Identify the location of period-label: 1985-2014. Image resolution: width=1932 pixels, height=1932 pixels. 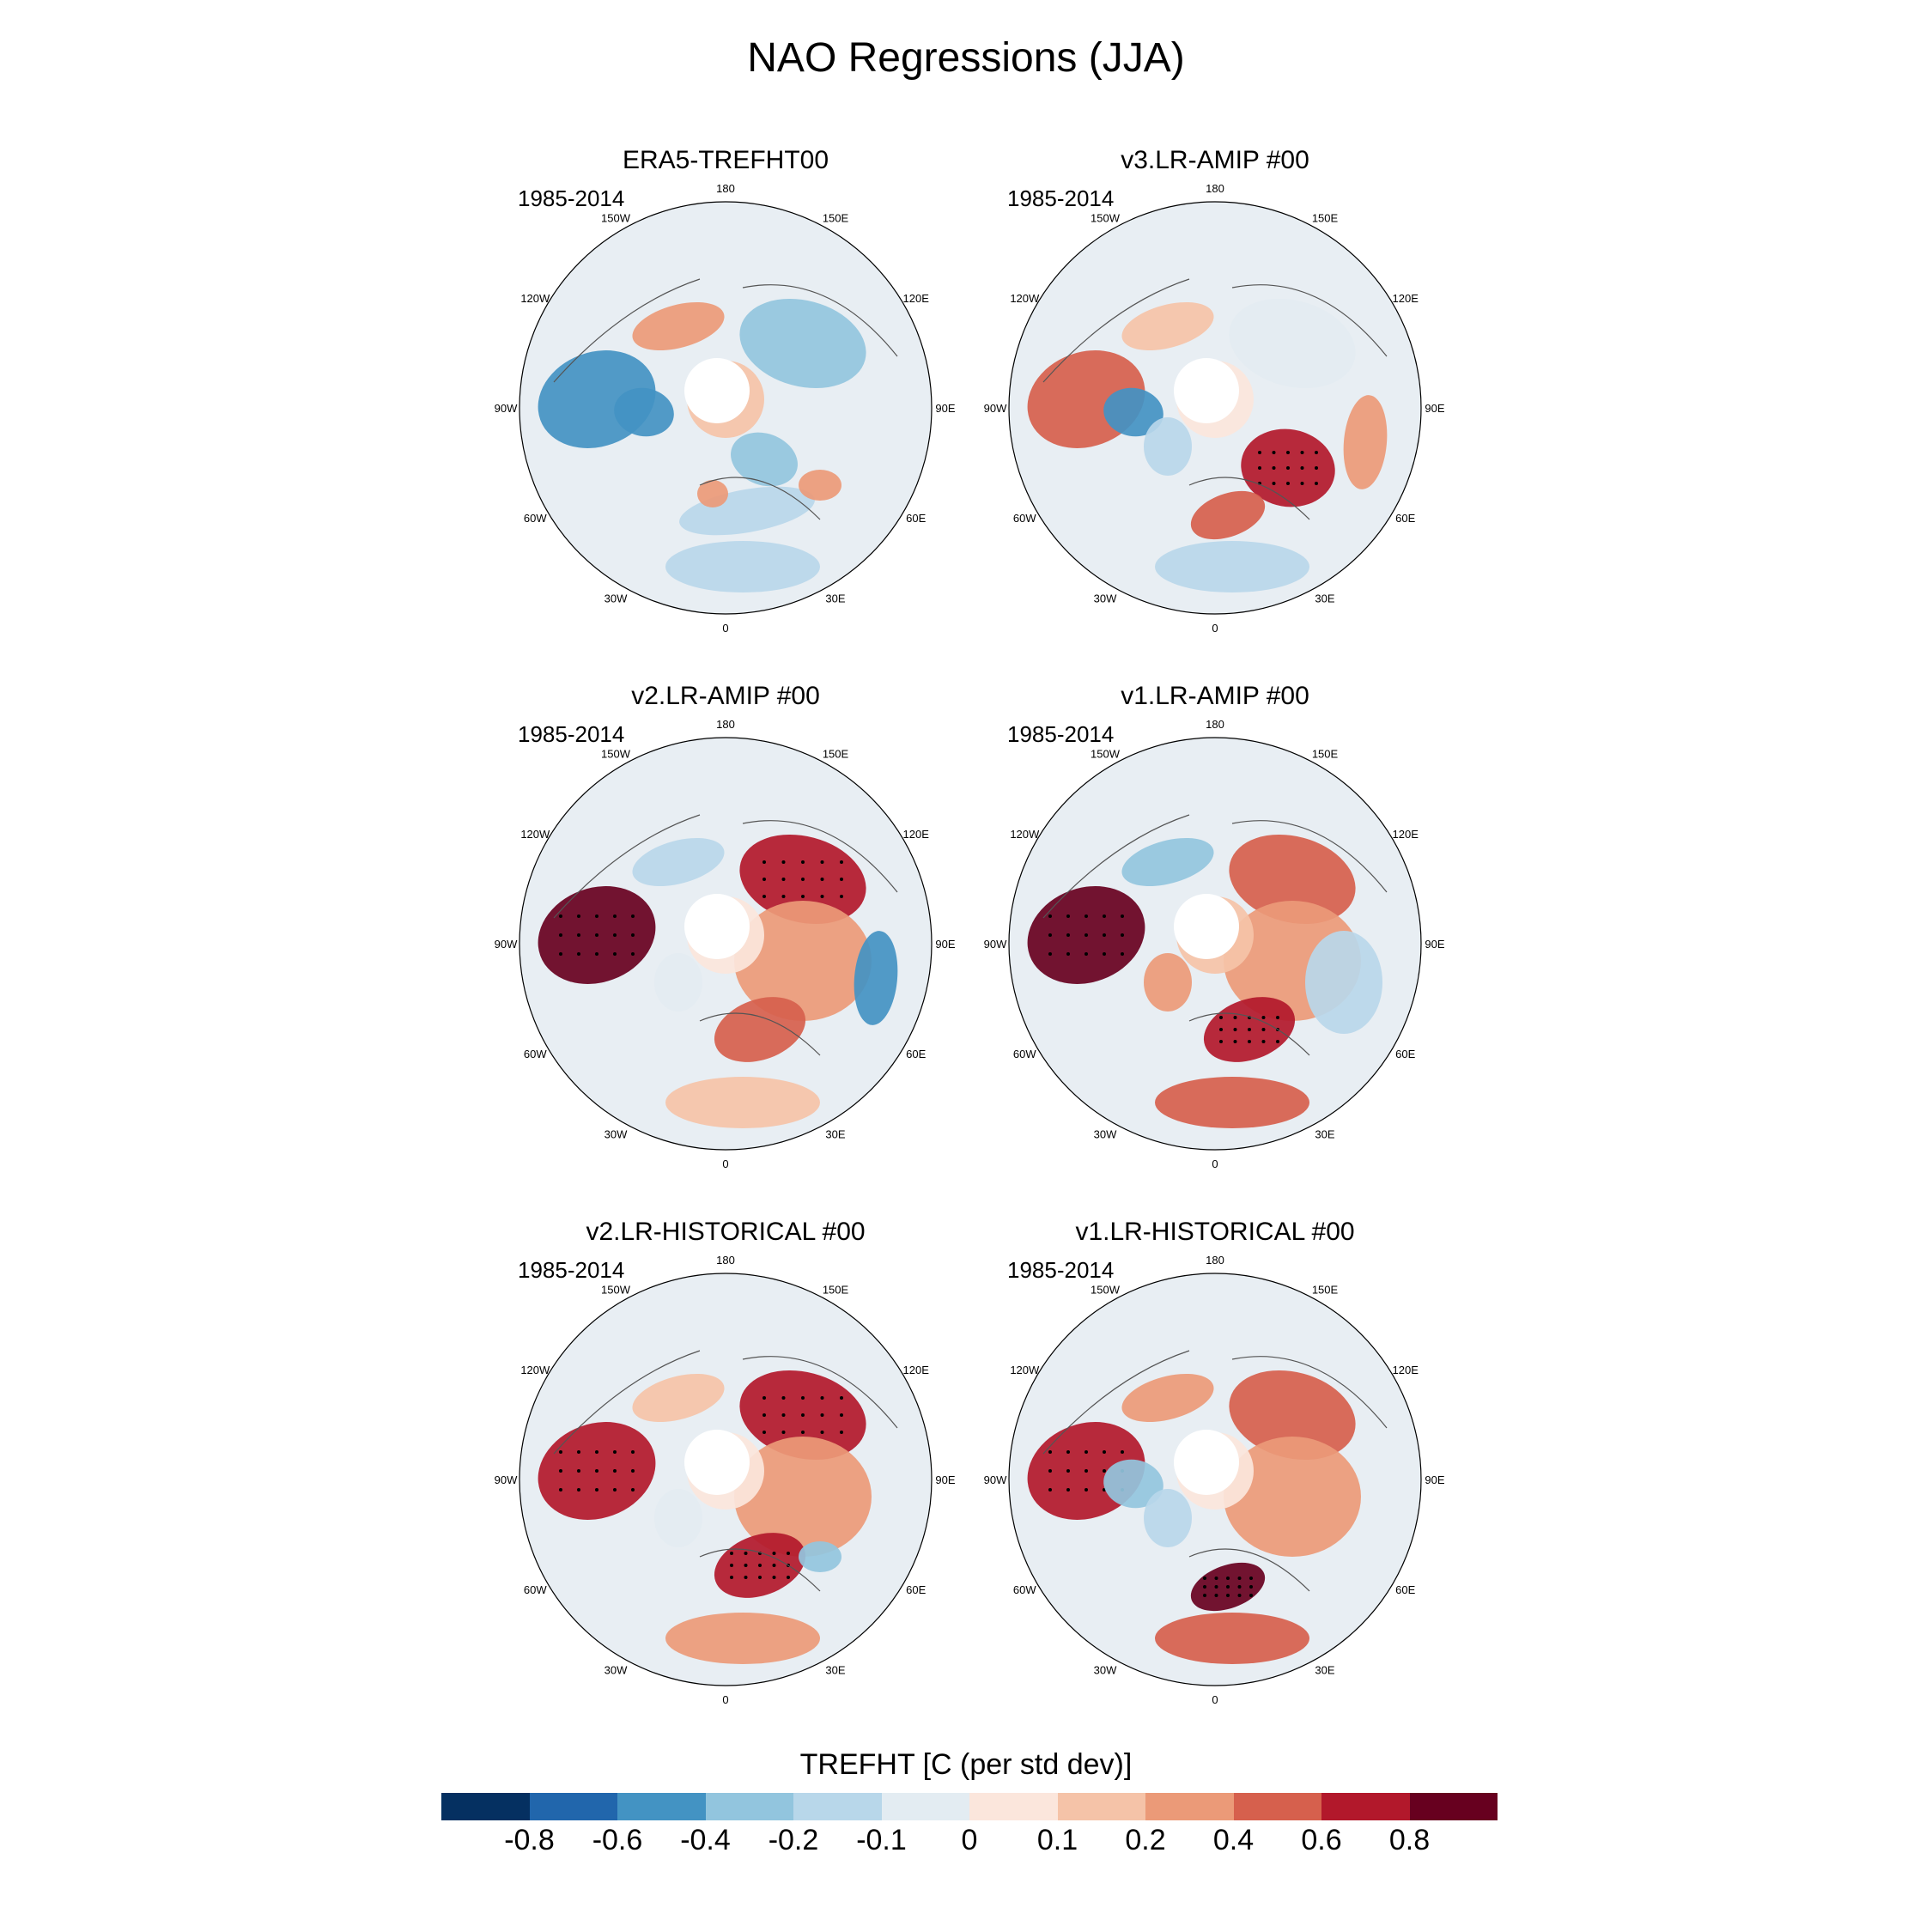
(572, 198).